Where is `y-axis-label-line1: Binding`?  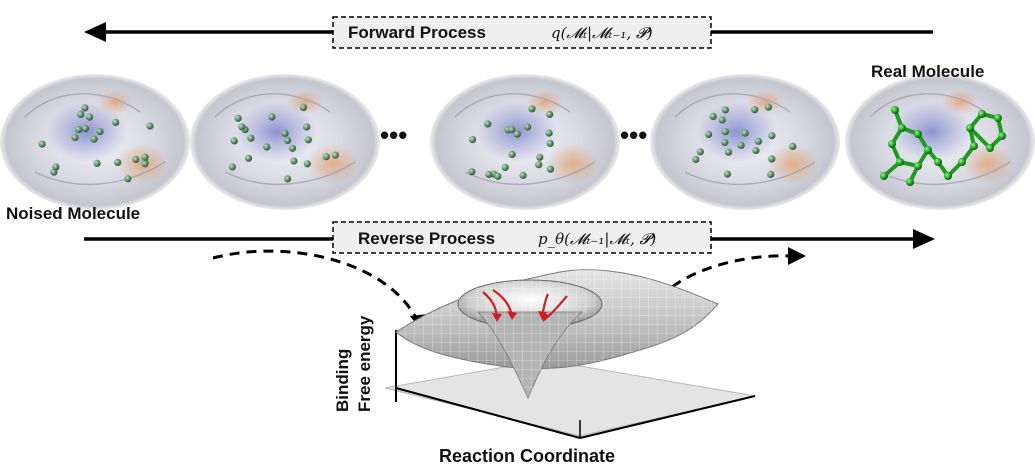 y-axis-label-line1: Binding is located at coordinates (342, 380).